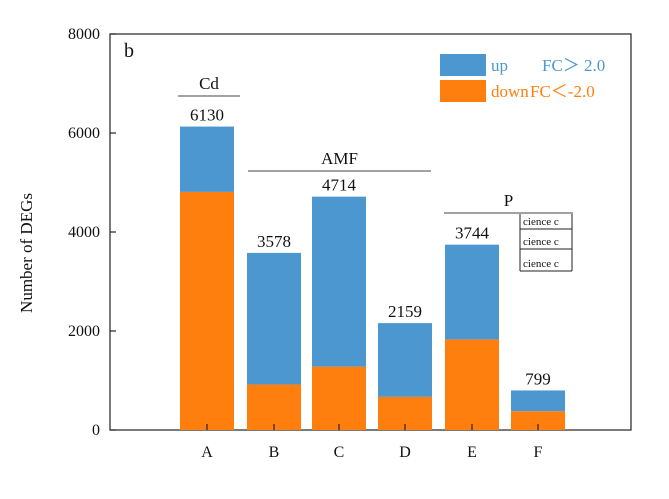 The height and width of the screenshot is (499, 669). Describe the element at coordinates (522, 78) in the screenshot. I see `legend: up FC＞ 2.0 down FC＜-2.0` at that location.